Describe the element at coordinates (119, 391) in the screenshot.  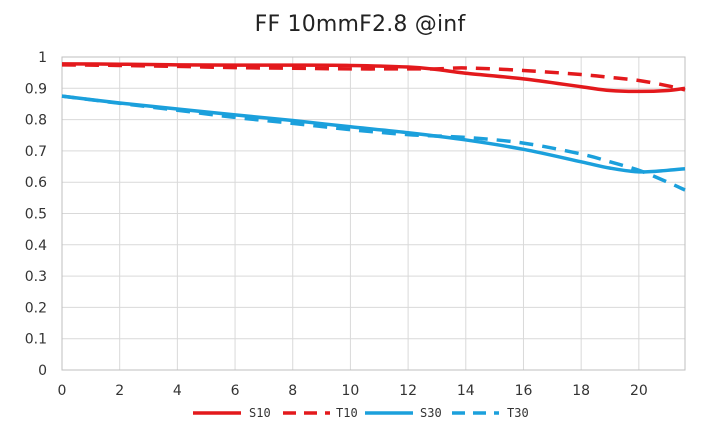
I see `x-tick-label: 2` at that location.